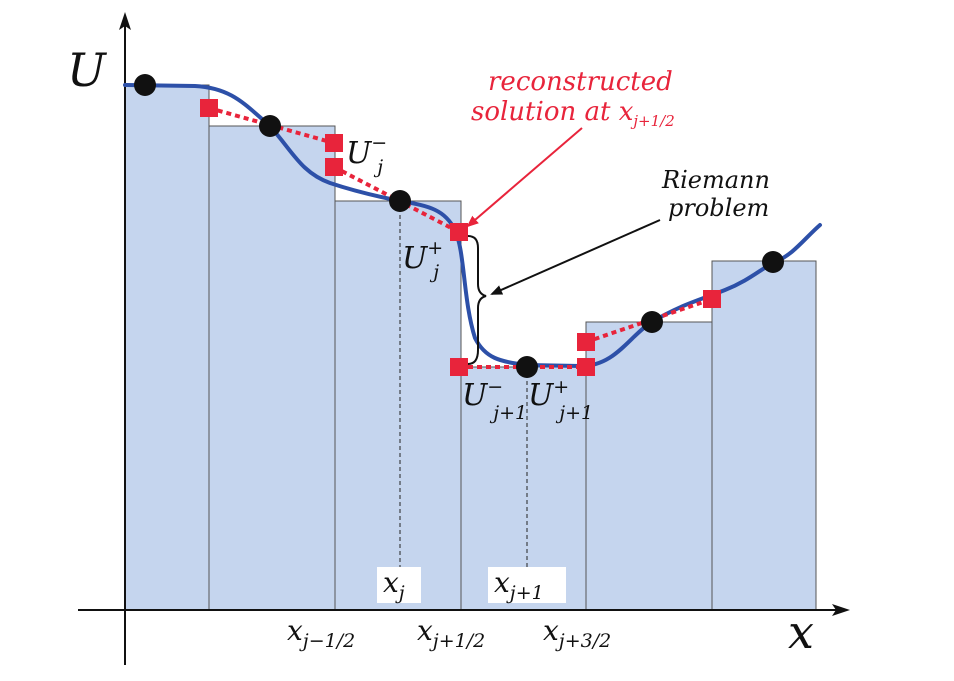 Image resolution: width=954 pixels, height=681 pixels. Describe the element at coordinates (715, 180) in the screenshot. I see `riemann-label-line1: Riemann` at that location.